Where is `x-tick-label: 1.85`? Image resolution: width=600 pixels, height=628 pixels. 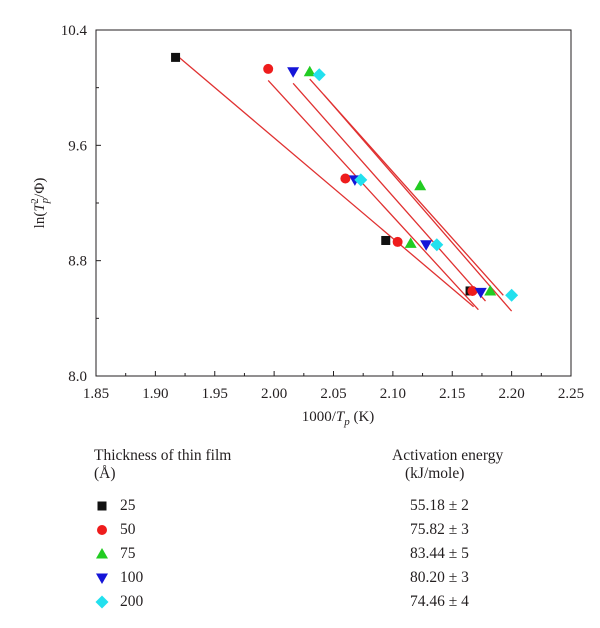
x-tick-label: 1.85 is located at coordinates (96, 394).